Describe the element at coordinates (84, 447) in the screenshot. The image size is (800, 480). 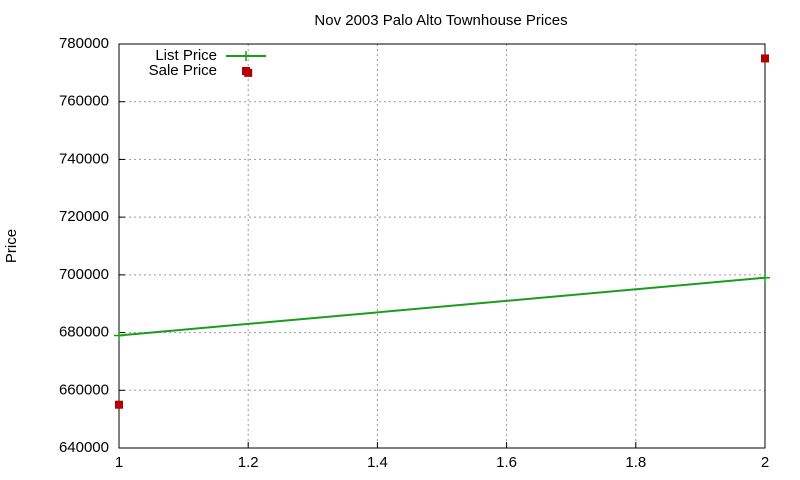
I see `y-tick-label: 640000` at that location.